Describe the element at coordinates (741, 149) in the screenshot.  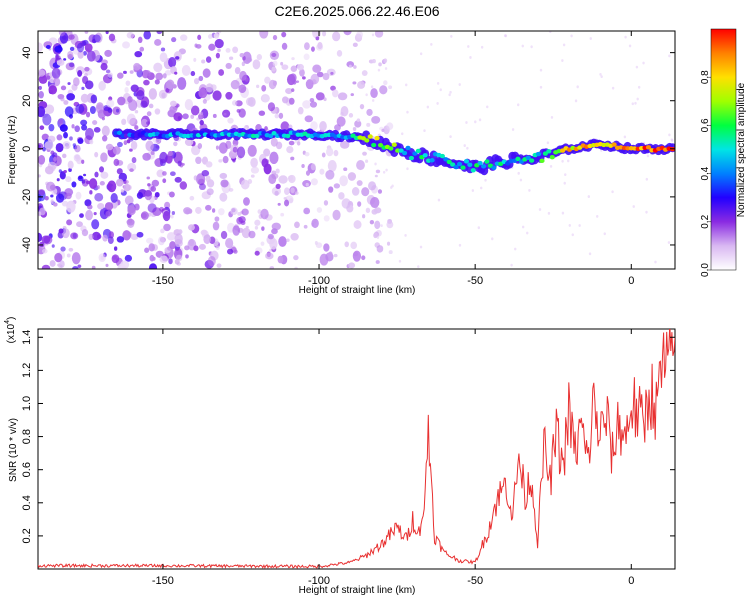
I see `colorbar-label: Normalized spectral amplitude` at that location.